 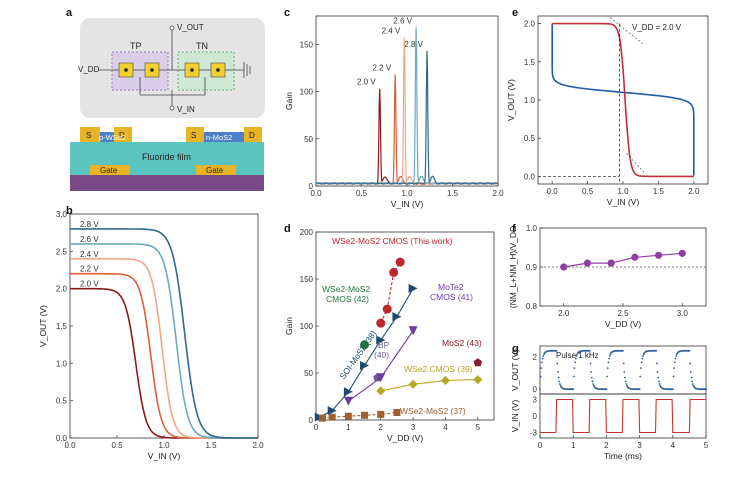 I want to click on n-mos2-channel, so click(x=222, y=137).